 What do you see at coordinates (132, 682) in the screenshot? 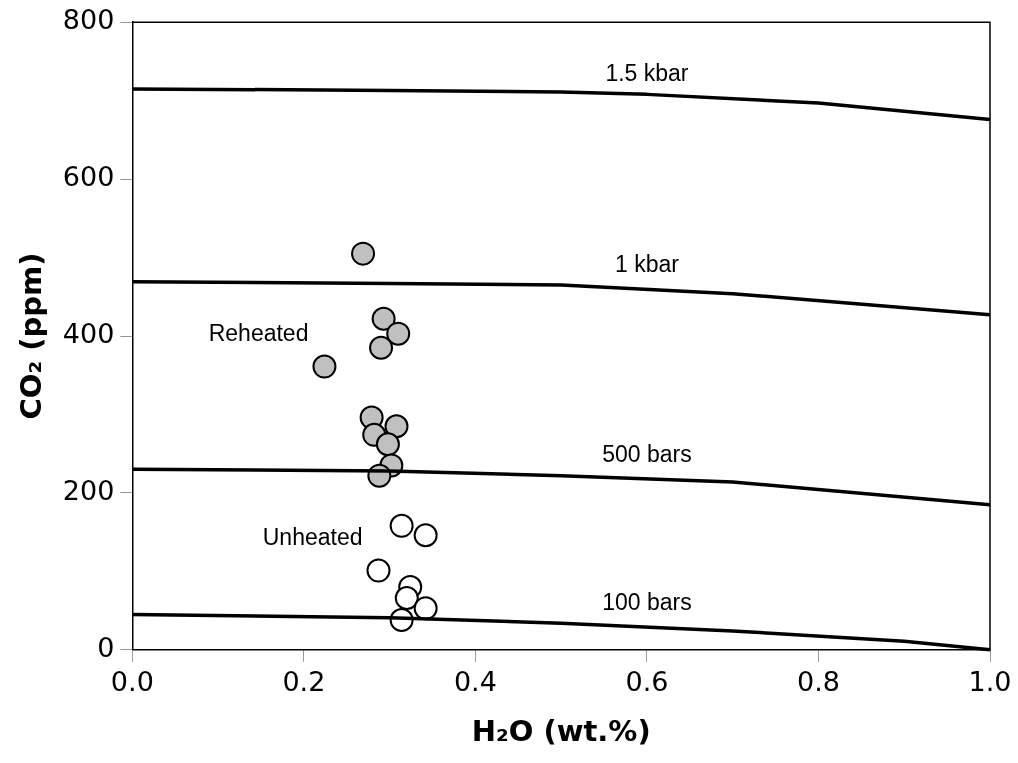
I see `x-tick-label: 0.0` at bounding box center [132, 682].